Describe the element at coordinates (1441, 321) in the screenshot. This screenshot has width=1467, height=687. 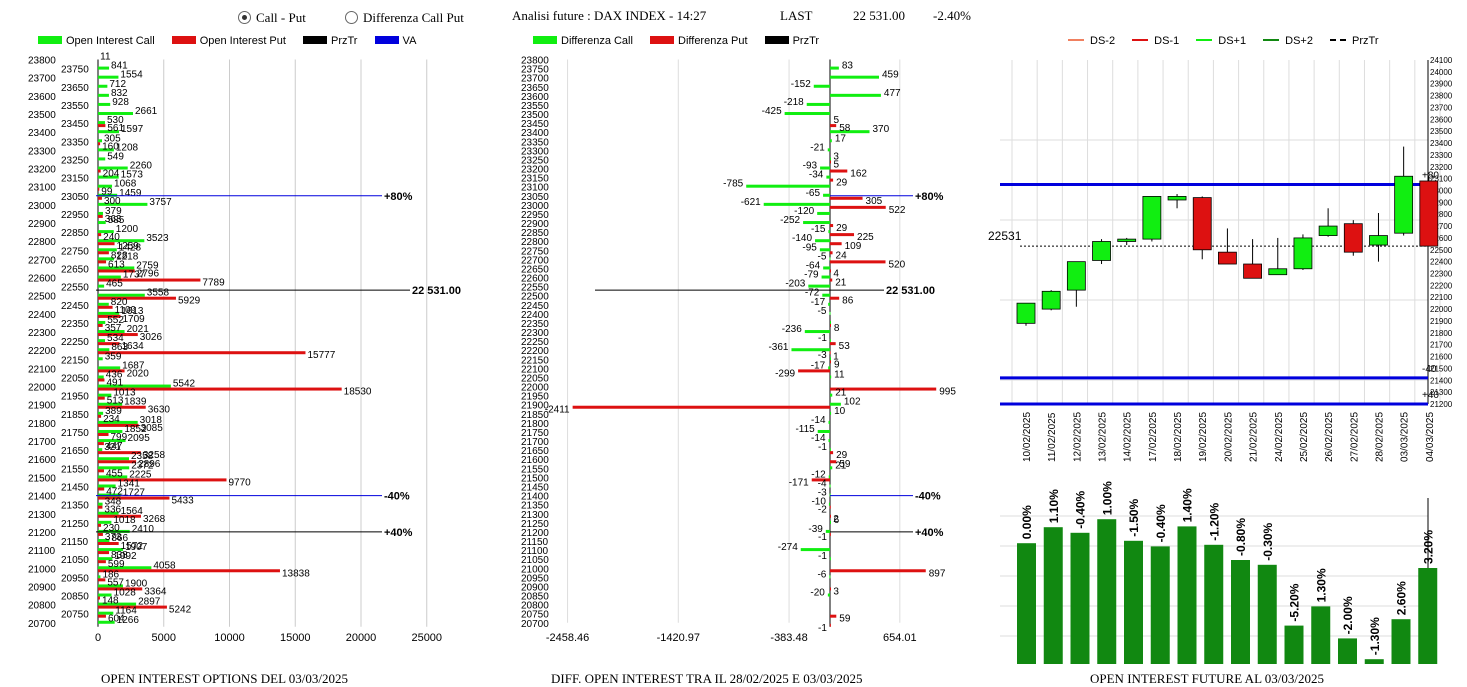
I see `y-tick-label: 21900` at that location.